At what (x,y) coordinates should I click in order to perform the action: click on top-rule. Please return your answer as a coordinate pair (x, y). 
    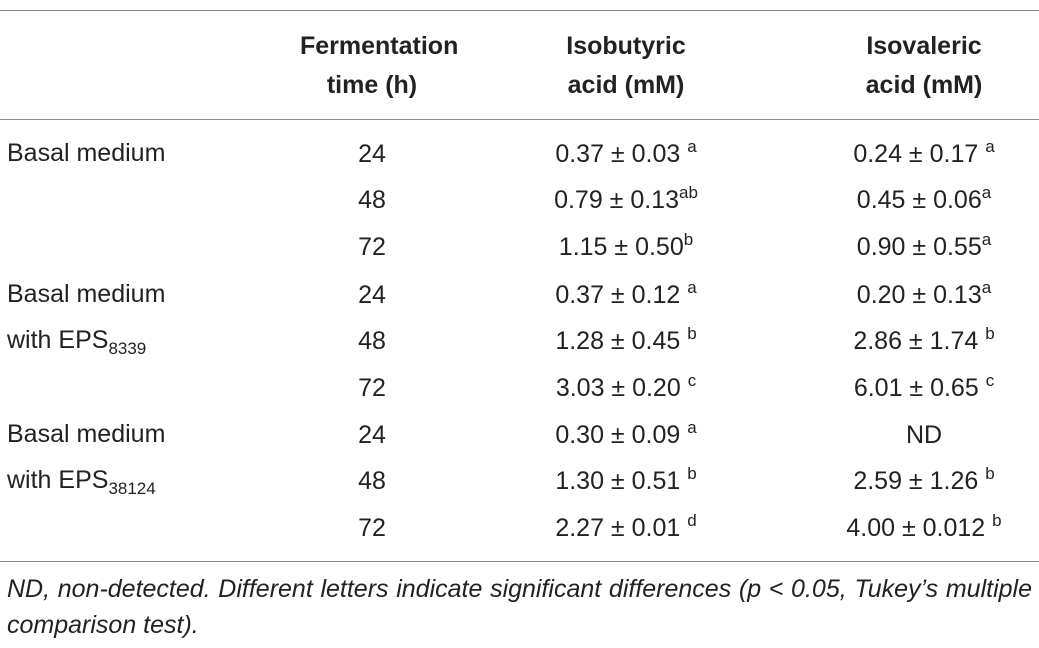
    Looking at the image, I should click on (519, 10).